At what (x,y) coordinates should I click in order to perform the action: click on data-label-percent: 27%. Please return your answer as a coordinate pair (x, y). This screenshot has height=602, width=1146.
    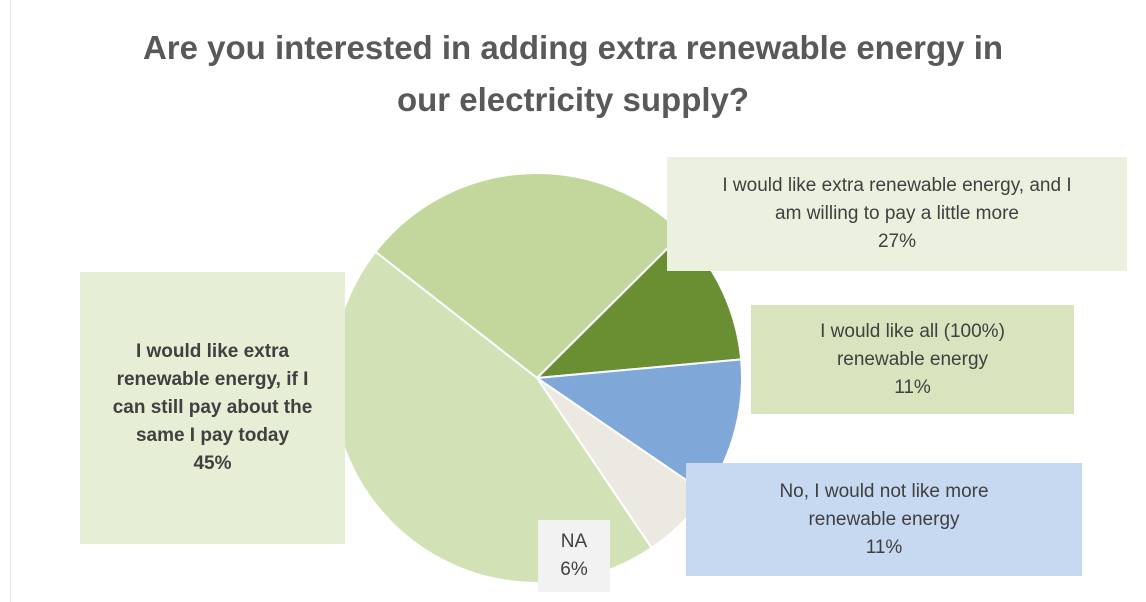
    Looking at the image, I should click on (897, 241).